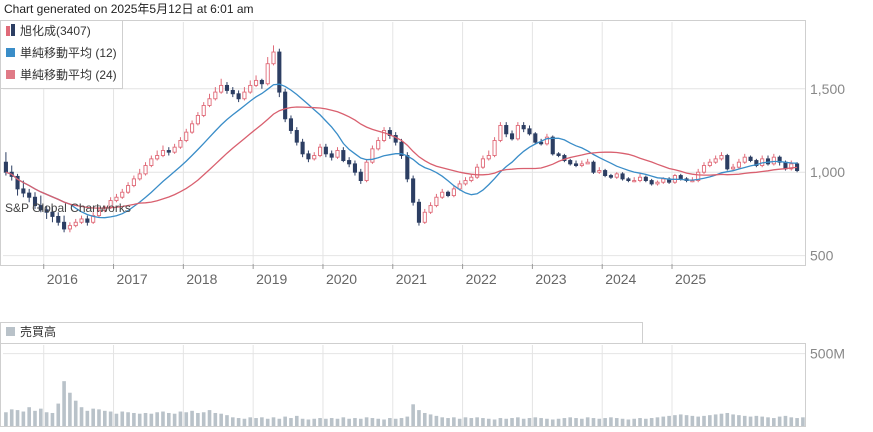  What do you see at coordinates (201, 279) in the screenshot?
I see `x-tick-label: 2018` at bounding box center [201, 279].